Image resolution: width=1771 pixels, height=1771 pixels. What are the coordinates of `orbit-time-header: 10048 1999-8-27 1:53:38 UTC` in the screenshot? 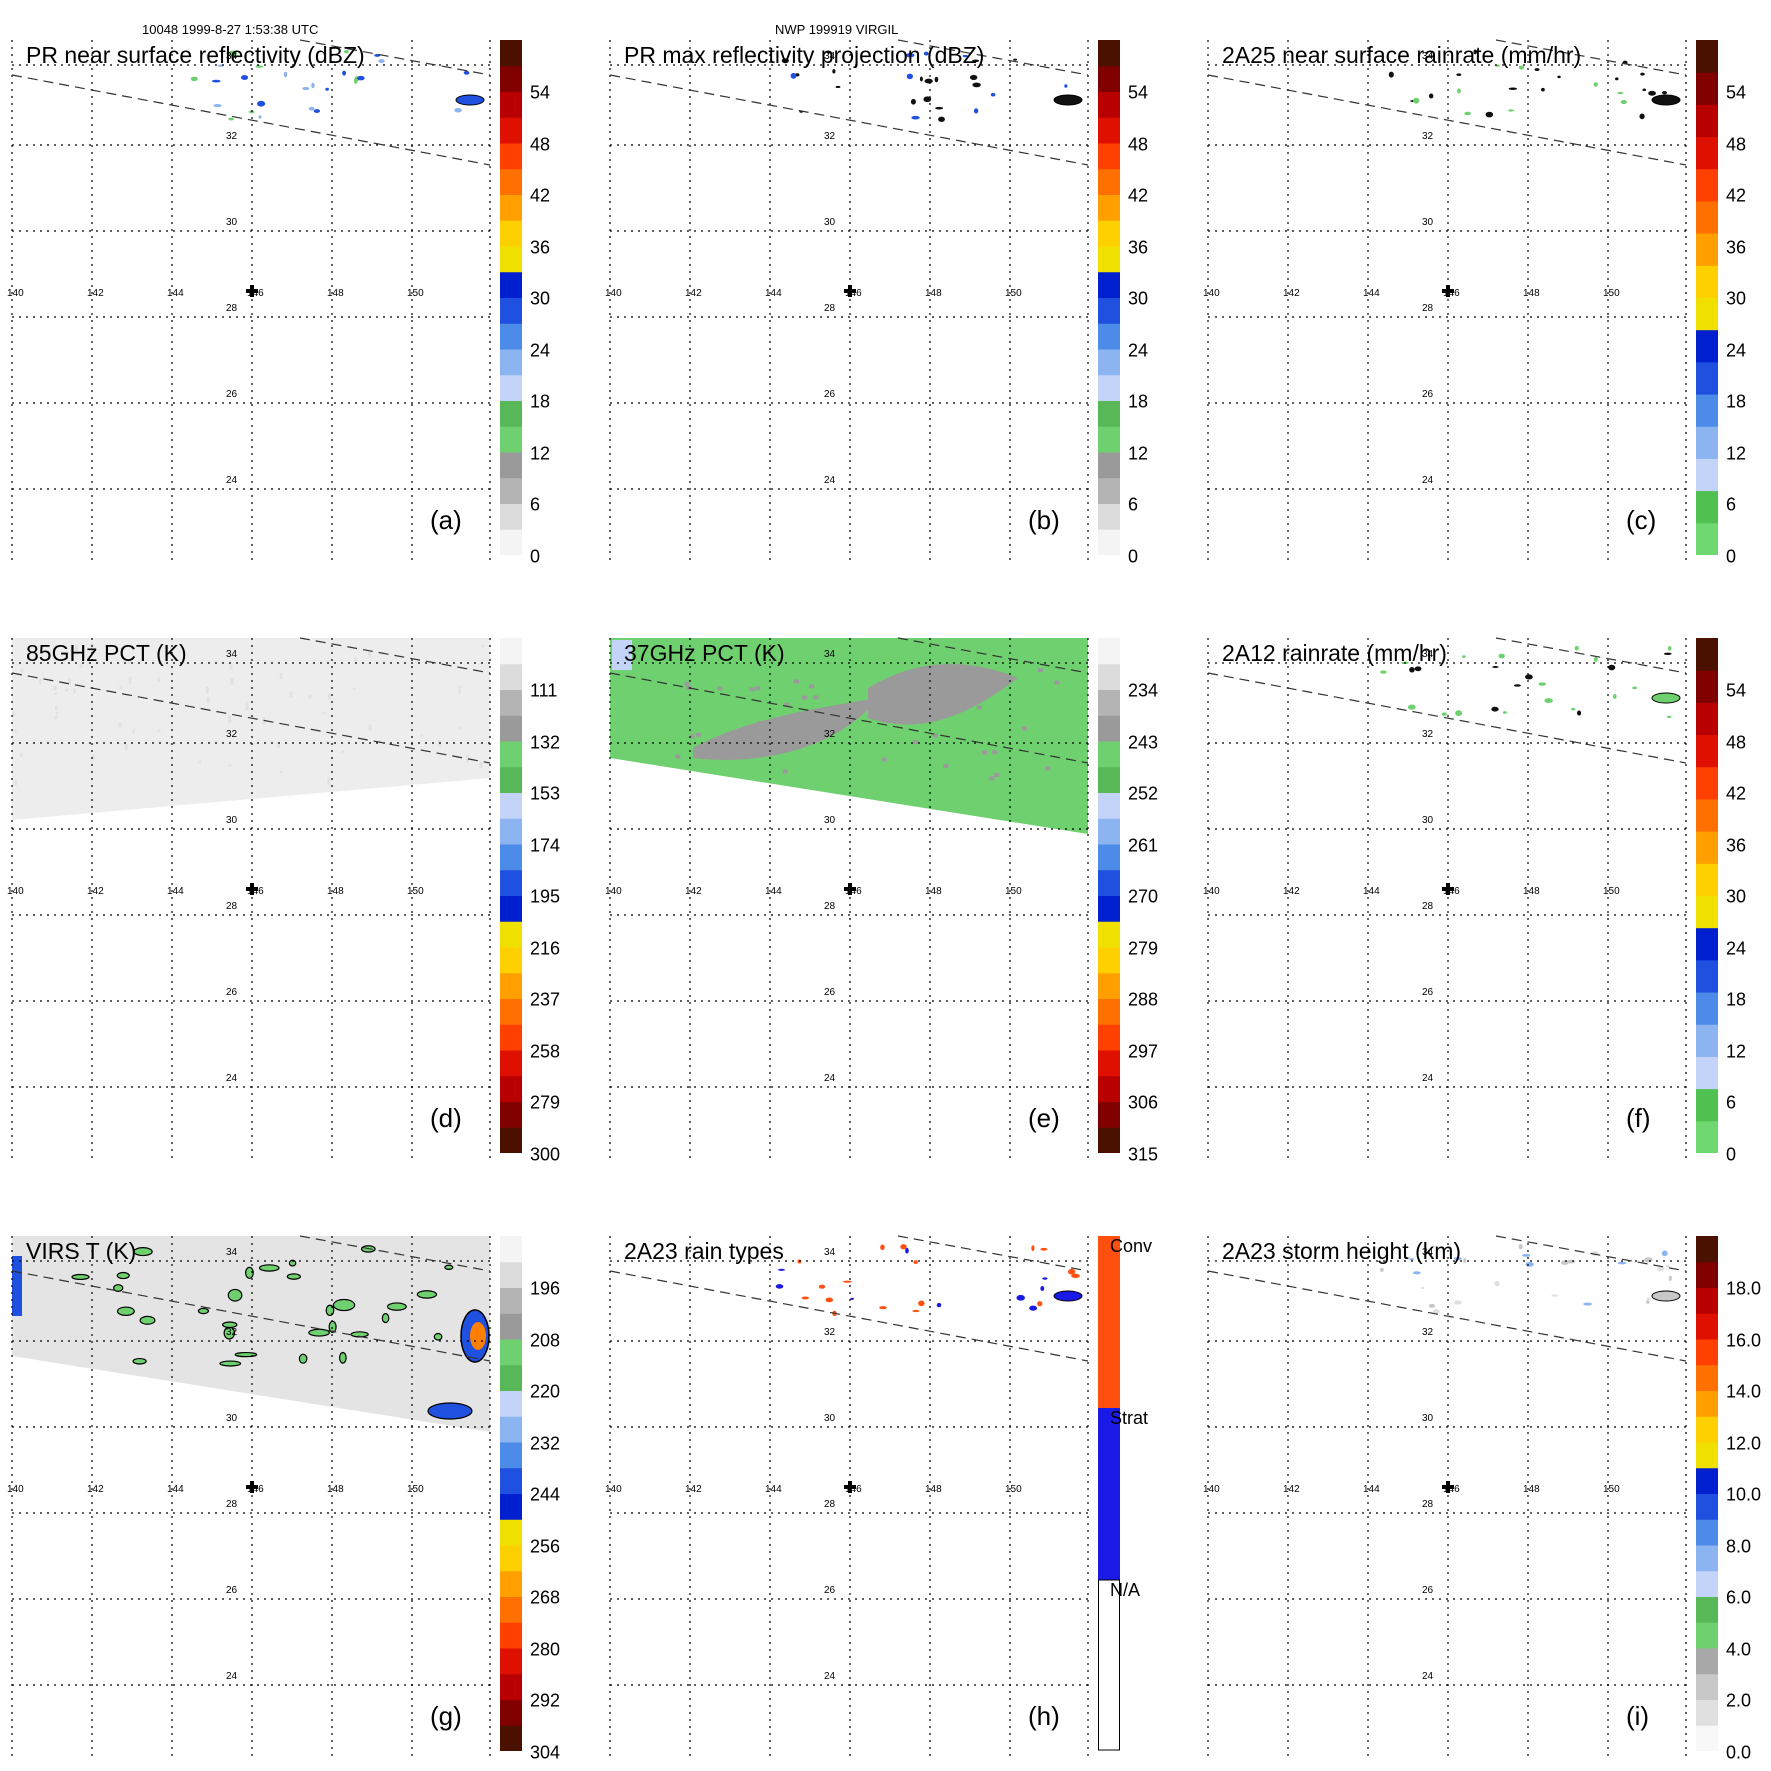 It's located at (230, 29).